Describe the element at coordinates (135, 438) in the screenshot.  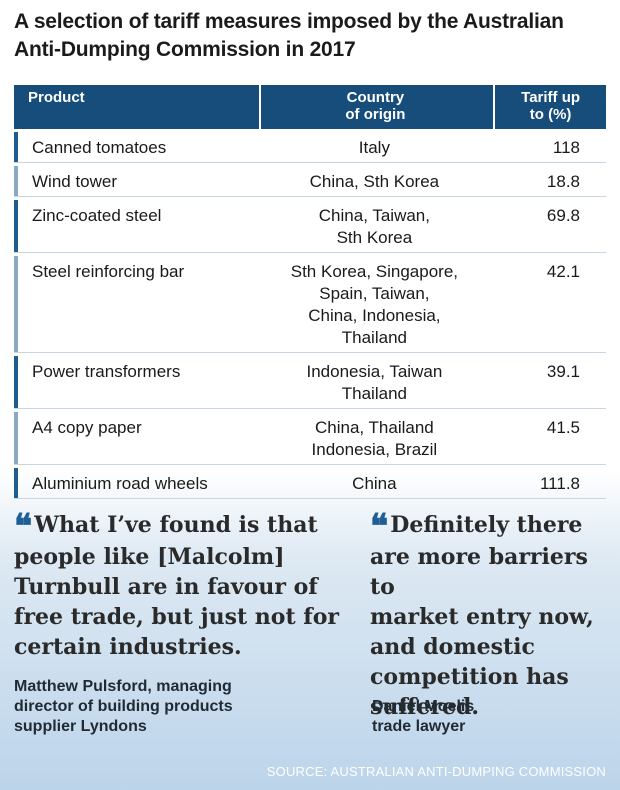
I see `cell-product: A4 copy paper` at that location.